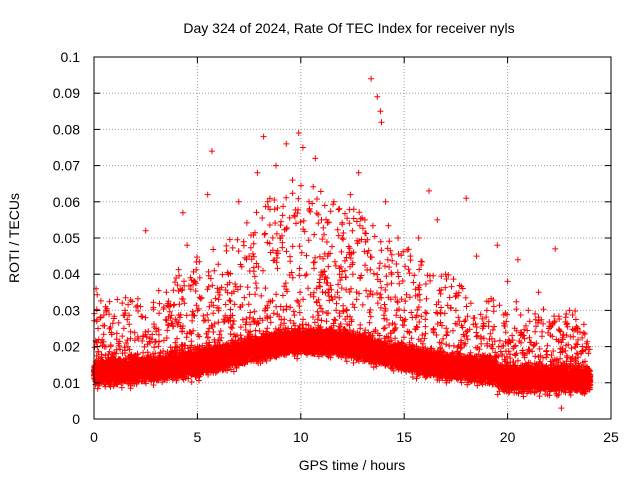 The height and width of the screenshot is (480, 640). What do you see at coordinates (301, 437) in the screenshot?
I see `x-tick-label: 10` at bounding box center [301, 437].